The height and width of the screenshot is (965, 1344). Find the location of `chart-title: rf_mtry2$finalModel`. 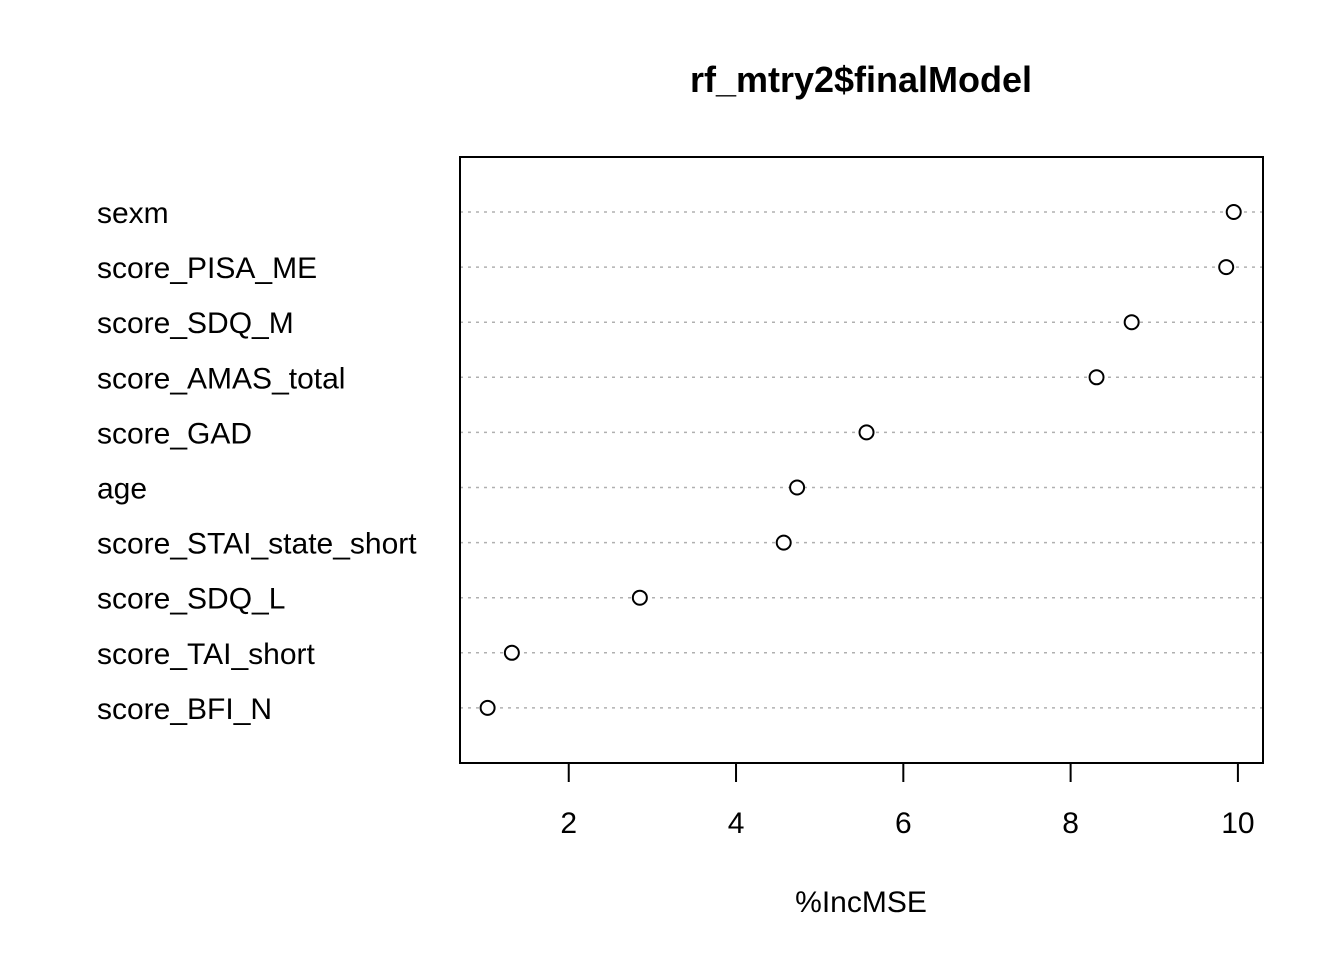

chart-title: rf_mtry2$finalModel is located at coordinates (861, 79).